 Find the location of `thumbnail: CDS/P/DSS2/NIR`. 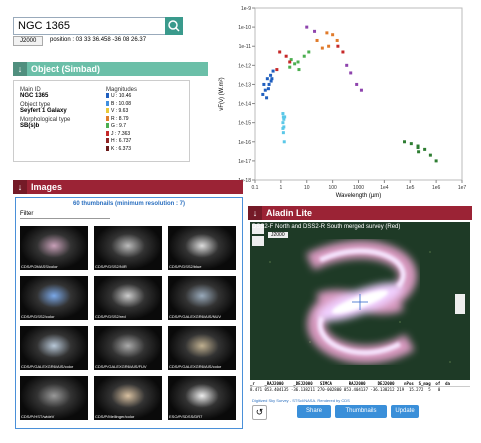

thumbnail: CDS/P/DSS2/NIR is located at coordinates (128, 248).